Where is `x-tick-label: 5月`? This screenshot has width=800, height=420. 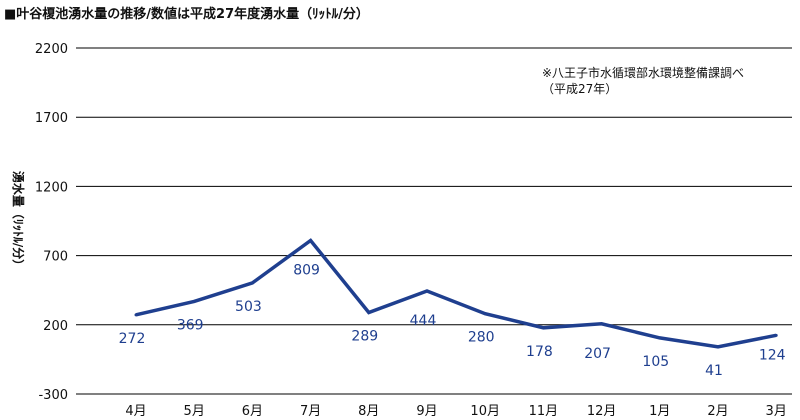 x-tick-label: 5月 is located at coordinates (194, 411).